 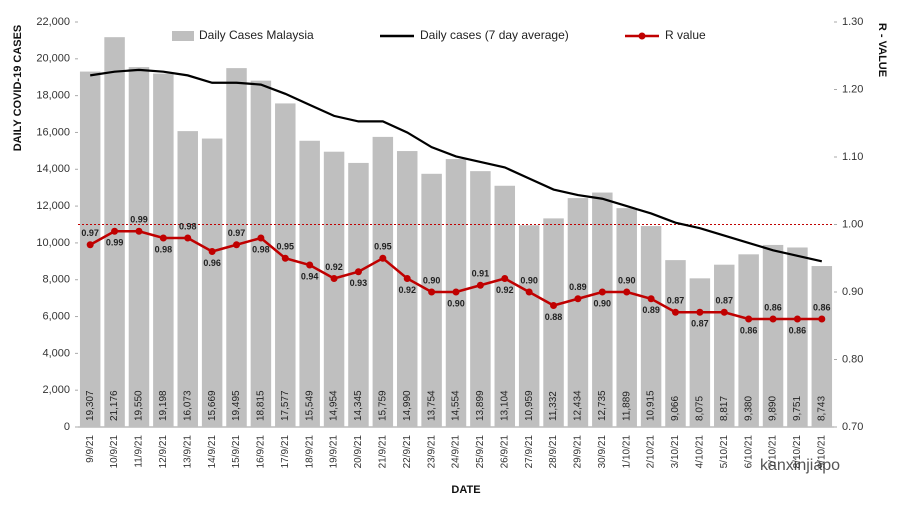 I want to click on x-tick-label: 21/9/21, so click(x=382, y=452).